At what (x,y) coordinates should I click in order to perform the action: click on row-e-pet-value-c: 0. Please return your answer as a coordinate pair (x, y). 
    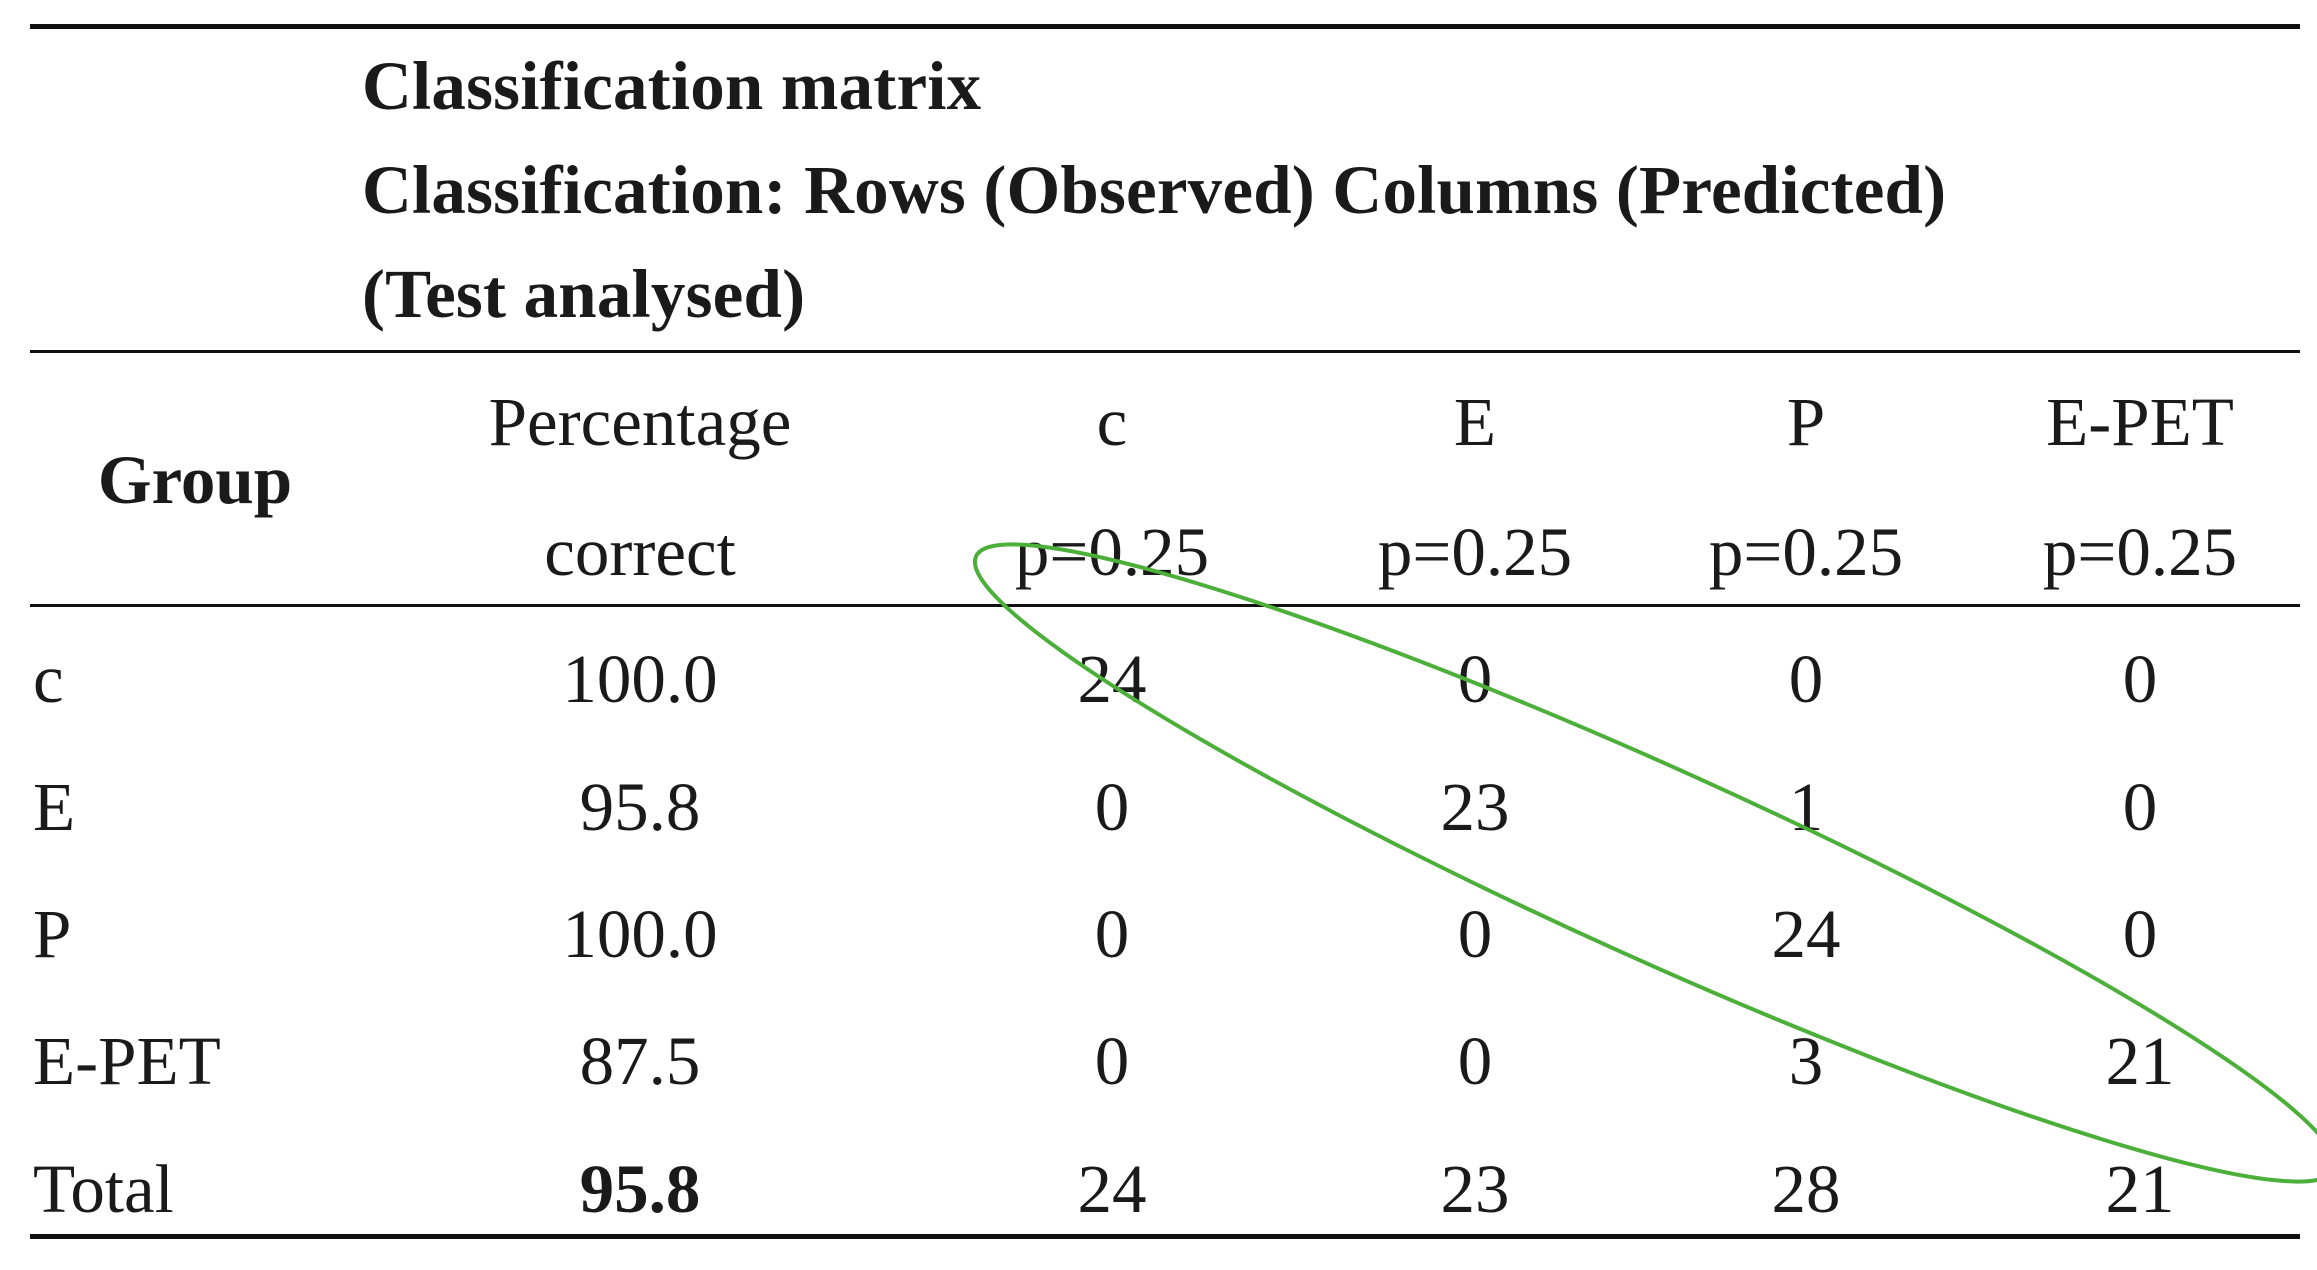
    Looking at the image, I should click on (1112, 1061).